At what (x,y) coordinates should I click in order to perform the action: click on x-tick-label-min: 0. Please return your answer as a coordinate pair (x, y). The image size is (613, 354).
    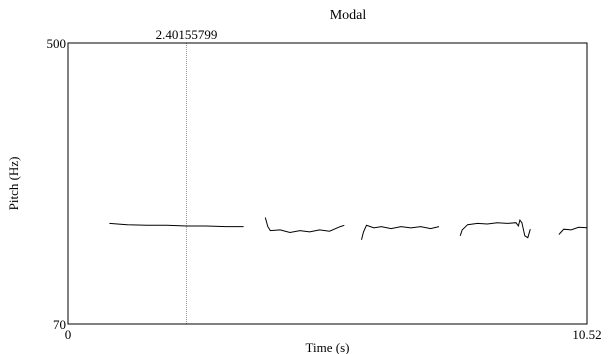
    Looking at the image, I should click on (68, 334).